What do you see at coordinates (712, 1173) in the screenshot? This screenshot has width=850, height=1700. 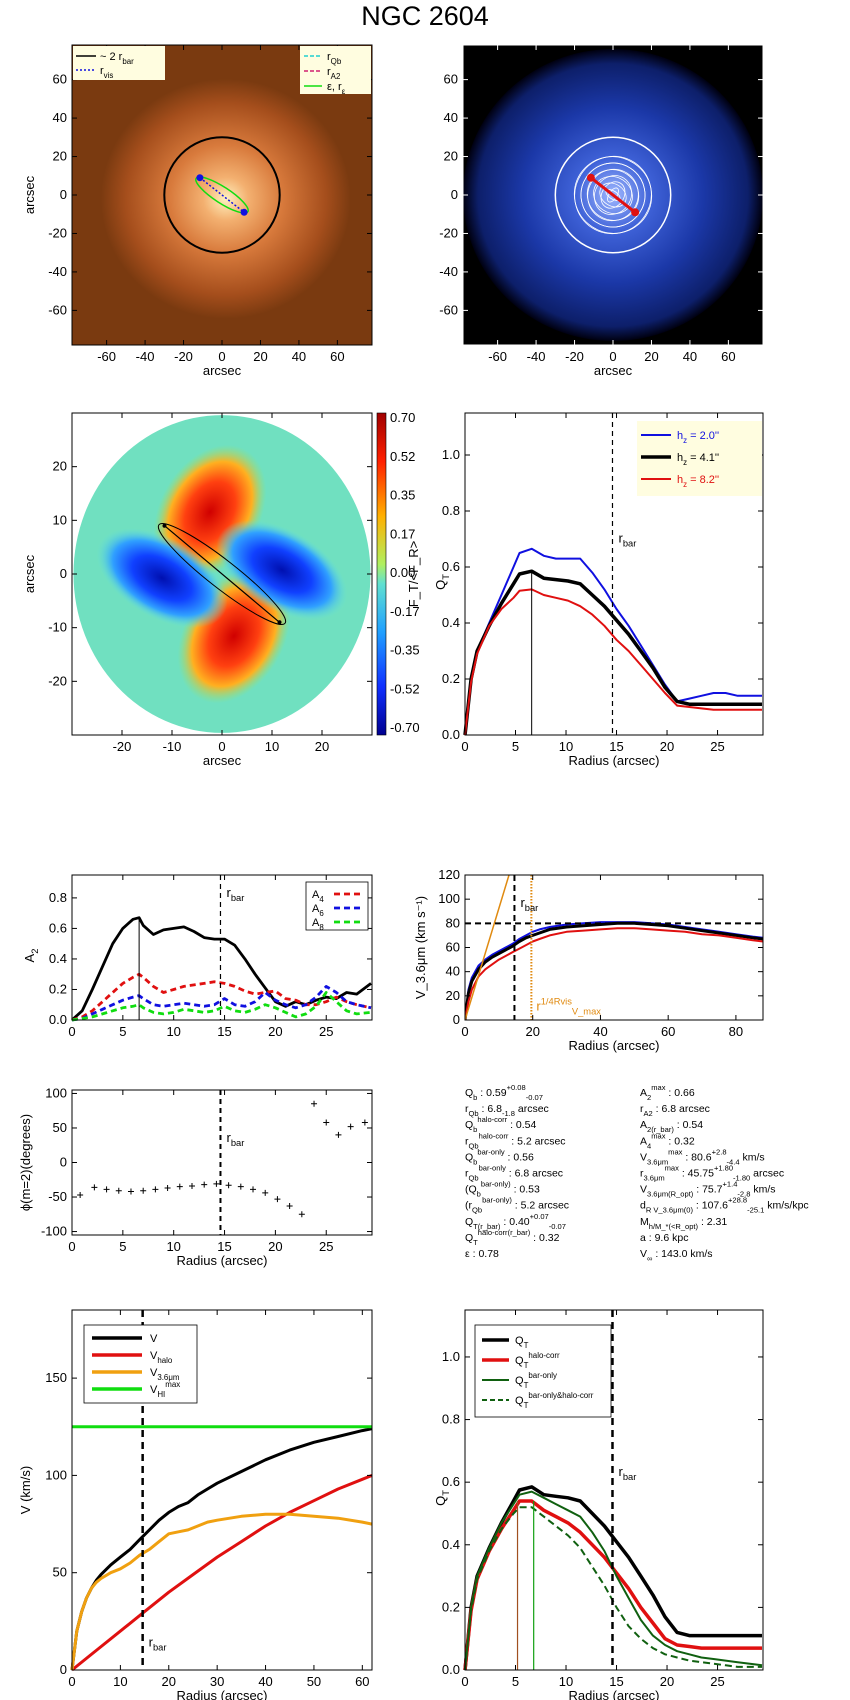 I see `param-row: r3.6μmmax : 45.75+1.80-1.80 arcsec` at bounding box center [712, 1173].